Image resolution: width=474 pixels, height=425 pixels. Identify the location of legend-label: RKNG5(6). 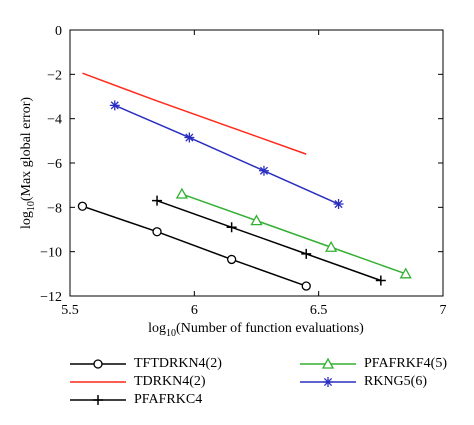
(395, 381).